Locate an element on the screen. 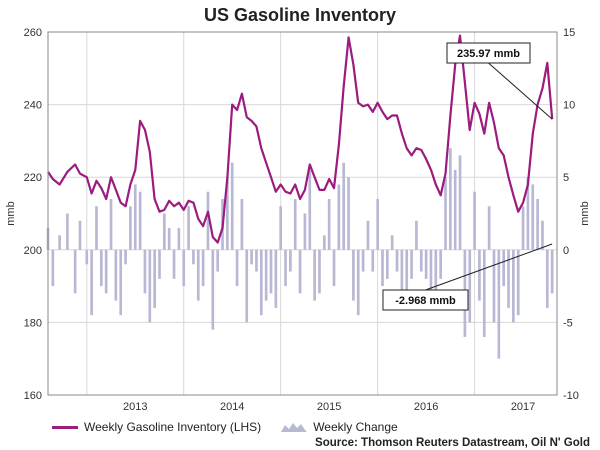 The image size is (600, 450). x-tick-label: 2015 is located at coordinates (329, 407).